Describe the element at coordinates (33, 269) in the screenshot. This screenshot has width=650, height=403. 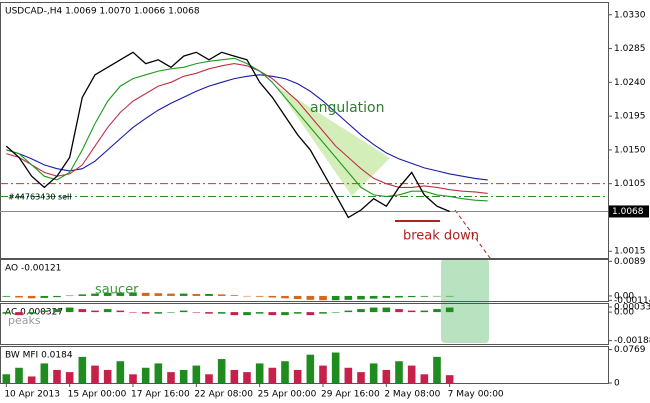
I see `panel-title: AO -0.00121` at that location.